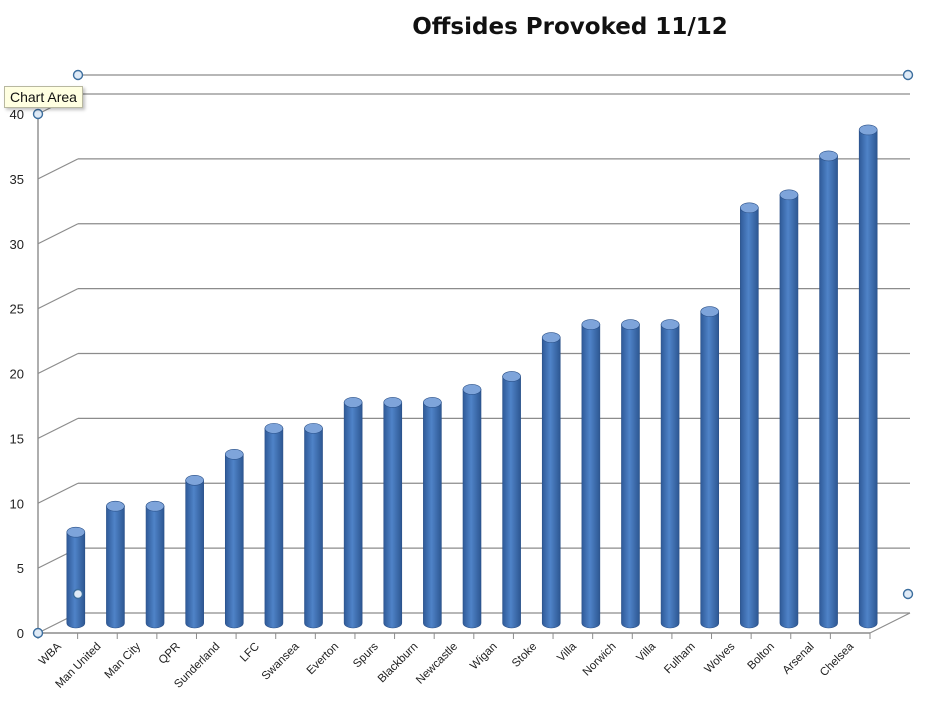 This screenshot has width=941, height=718. What do you see at coordinates (799, 659) in the screenshot?
I see `x-tick-label: Arsenal` at bounding box center [799, 659].